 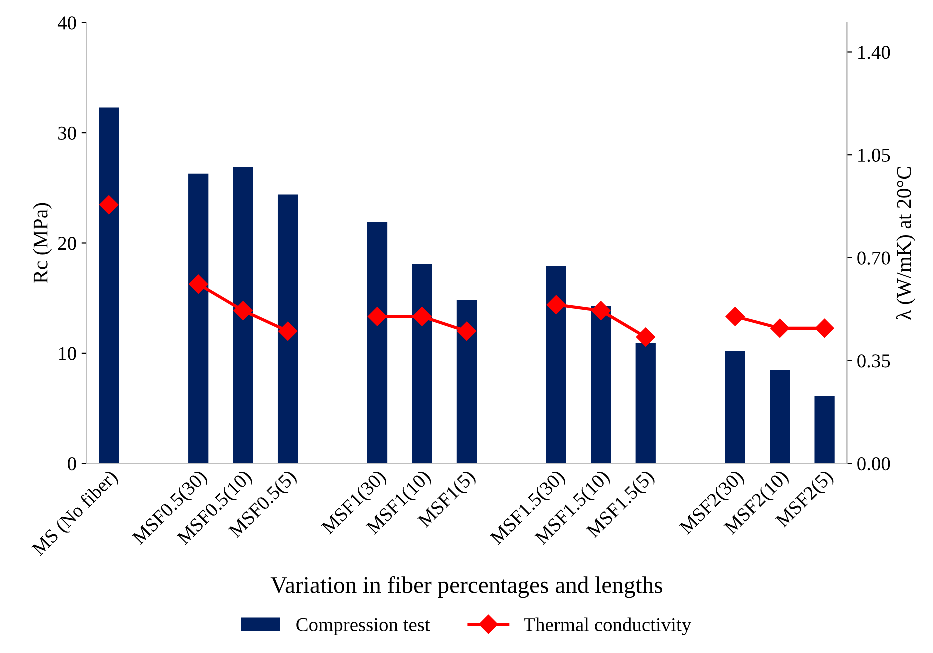 What do you see at coordinates (608, 627) in the screenshot?
I see `legend-label: Thermal conductivity` at bounding box center [608, 627].